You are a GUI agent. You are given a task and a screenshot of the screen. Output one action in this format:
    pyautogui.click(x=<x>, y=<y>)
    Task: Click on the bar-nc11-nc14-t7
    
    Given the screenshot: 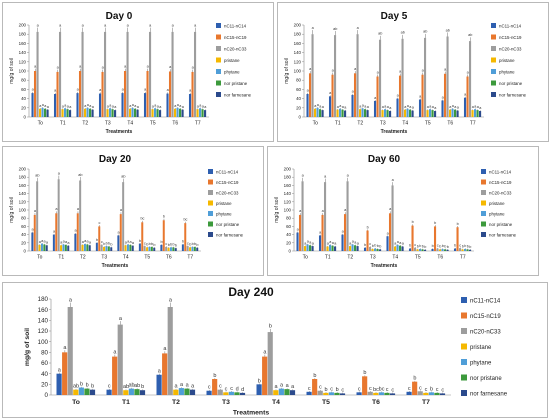 What is the action you would take?
    pyautogui.click(x=455, y=249)
    